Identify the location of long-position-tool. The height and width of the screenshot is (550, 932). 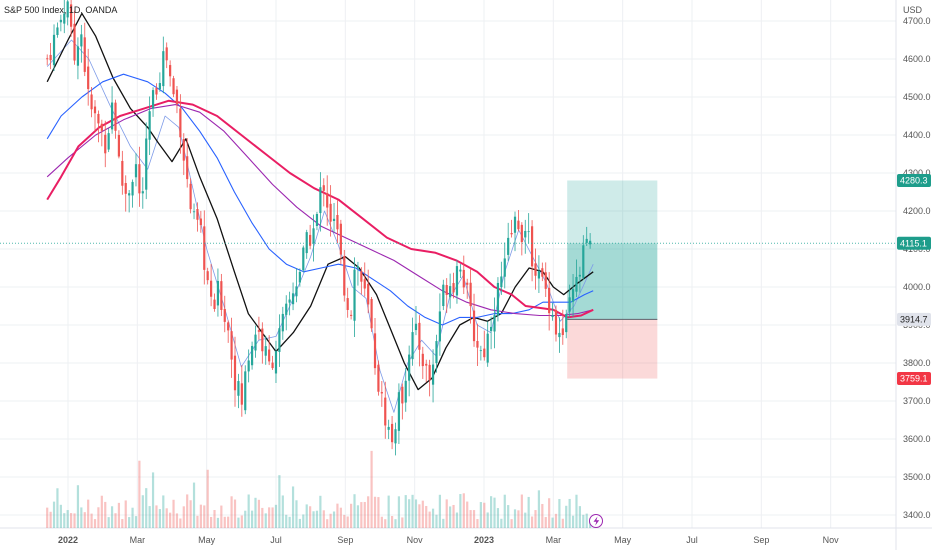
(612, 279).